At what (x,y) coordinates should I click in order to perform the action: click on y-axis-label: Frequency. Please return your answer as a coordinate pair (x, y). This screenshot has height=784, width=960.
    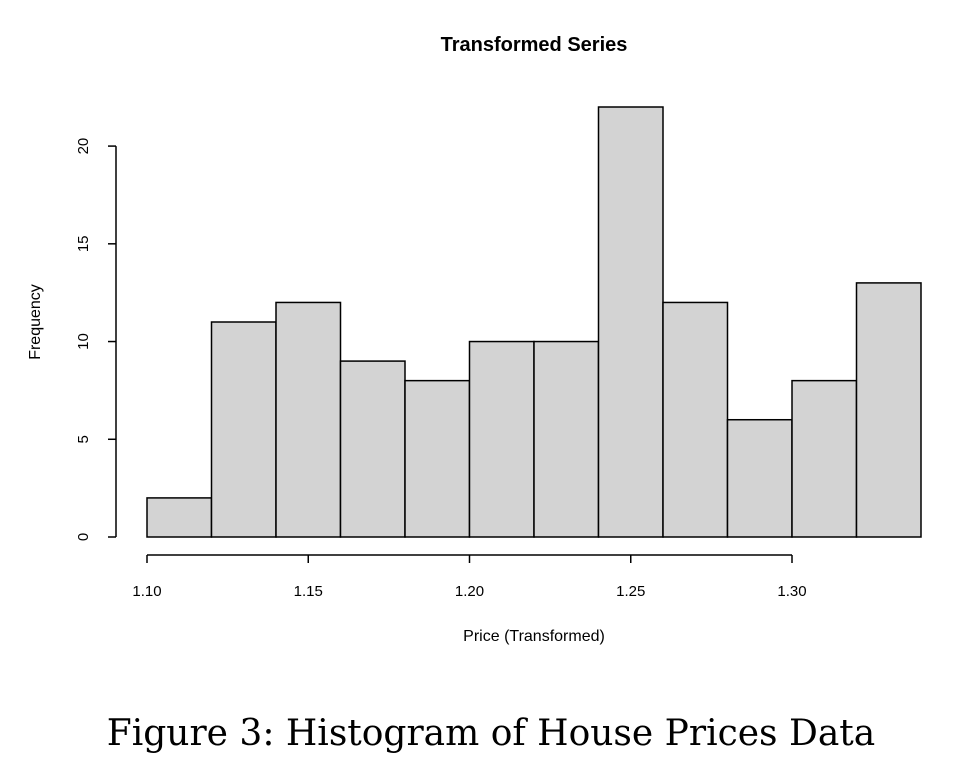
    Looking at the image, I should click on (35, 322).